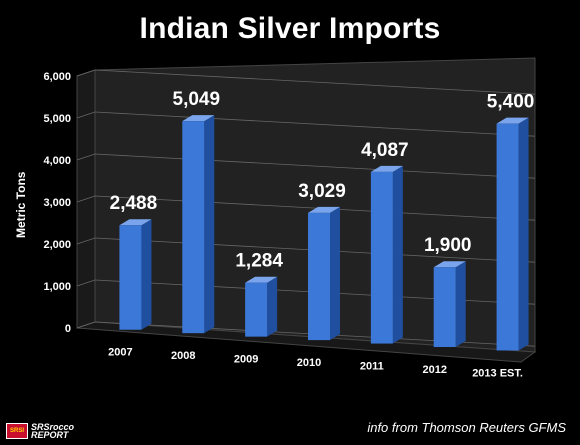  What do you see at coordinates (134, 203) in the screenshot?
I see `data-label: 2,488` at bounding box center [134, 203].